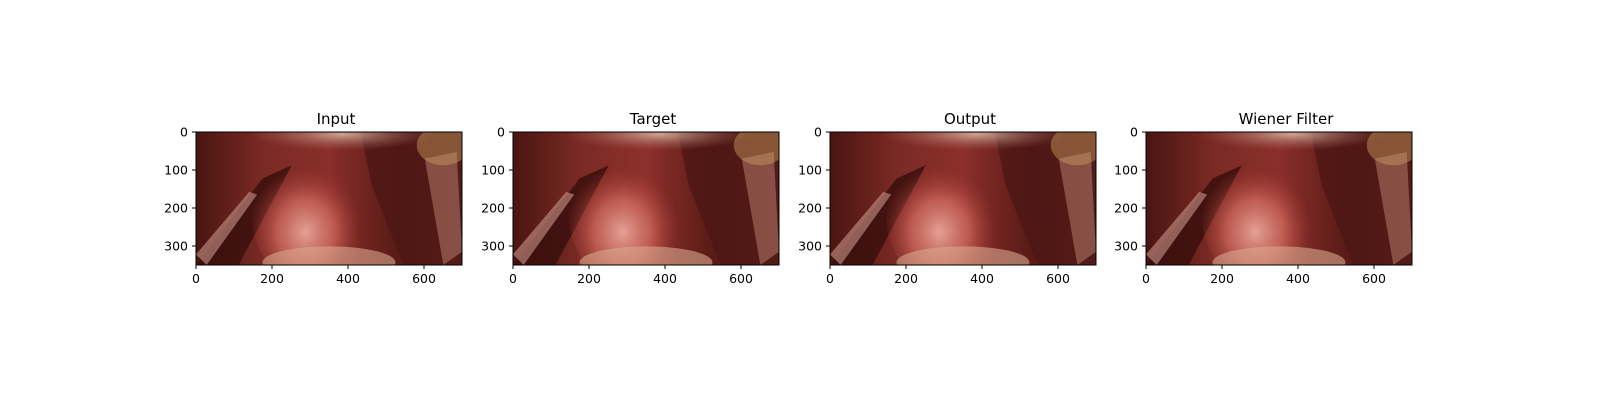 The width and height of the screenshot is (1600, 400). Describe the element at coordinates (1286, 119) in the screenshot. I see `panel-title: Wiener Filter` at that location.